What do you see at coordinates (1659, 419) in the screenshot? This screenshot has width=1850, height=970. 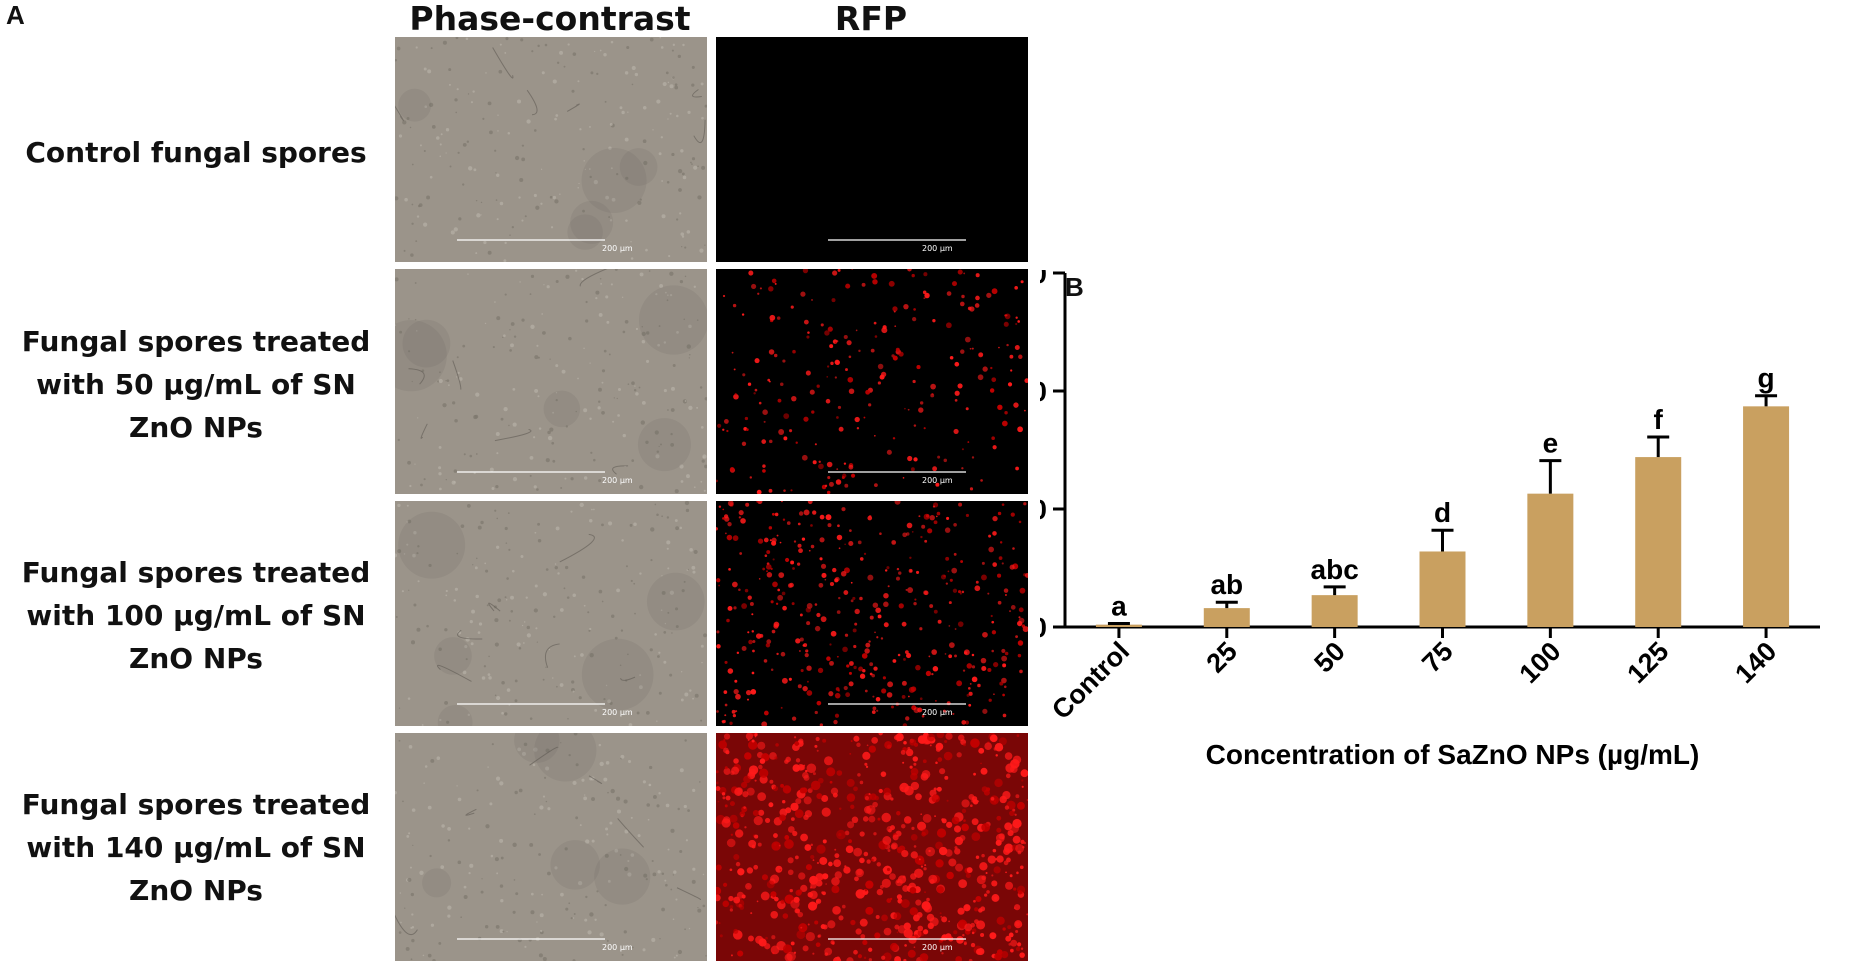 I see `significance-letter: f` at bounding box center [1659, 419].